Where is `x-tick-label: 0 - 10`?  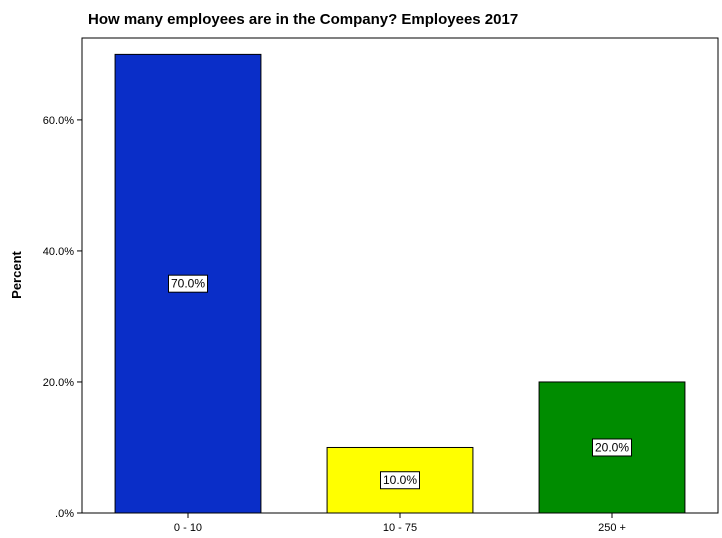
x-tick-label: 0 - 10 is located at coordinates (188, 527).